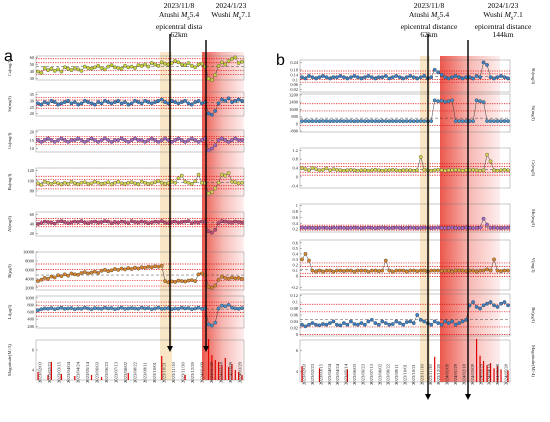  I want to click on x-tick-label: 2023/04/04, so click(329, 374).